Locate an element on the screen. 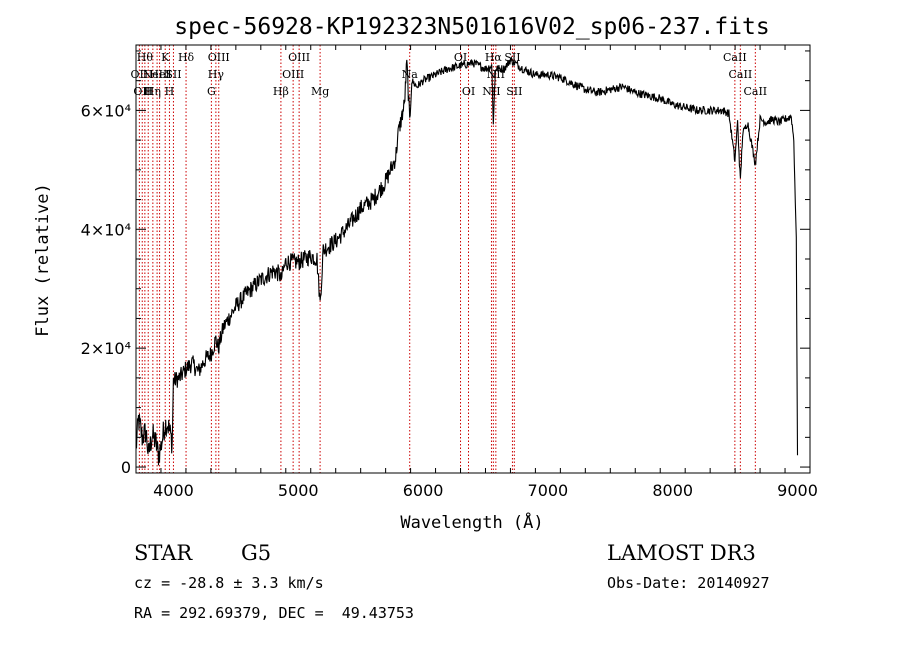  line-marker-label-1: OII is located at coordinates (142, 91).